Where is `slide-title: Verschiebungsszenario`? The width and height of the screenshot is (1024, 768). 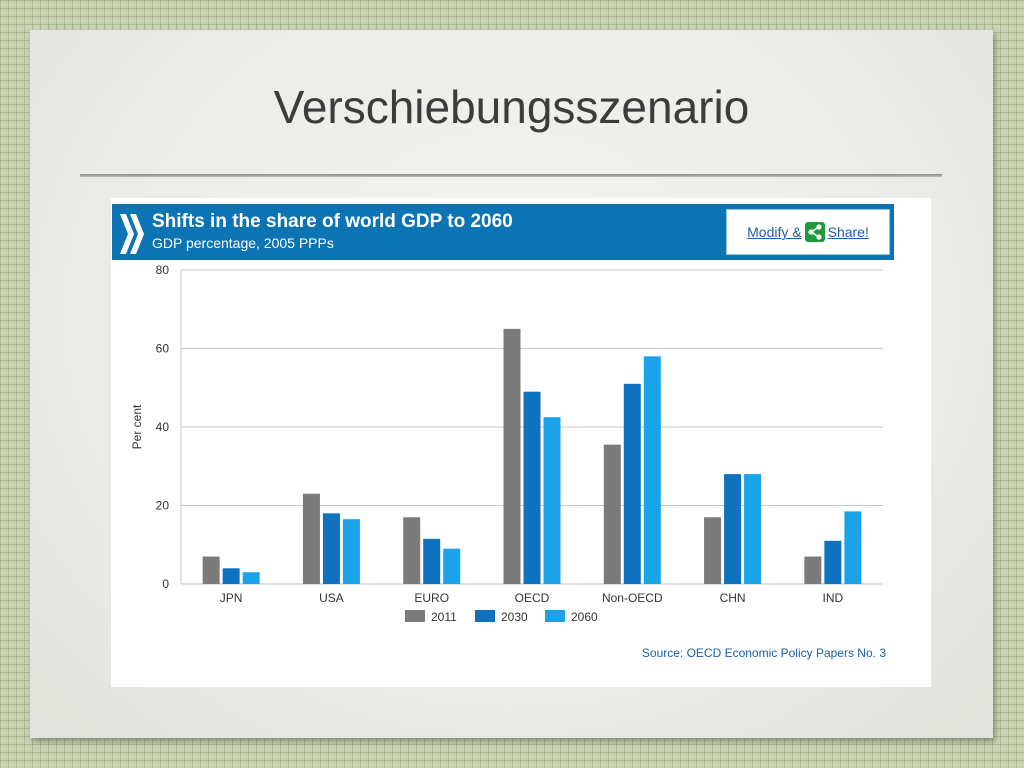 slide-title: Verschiebungsszenario is located at coordinates (511, 107).